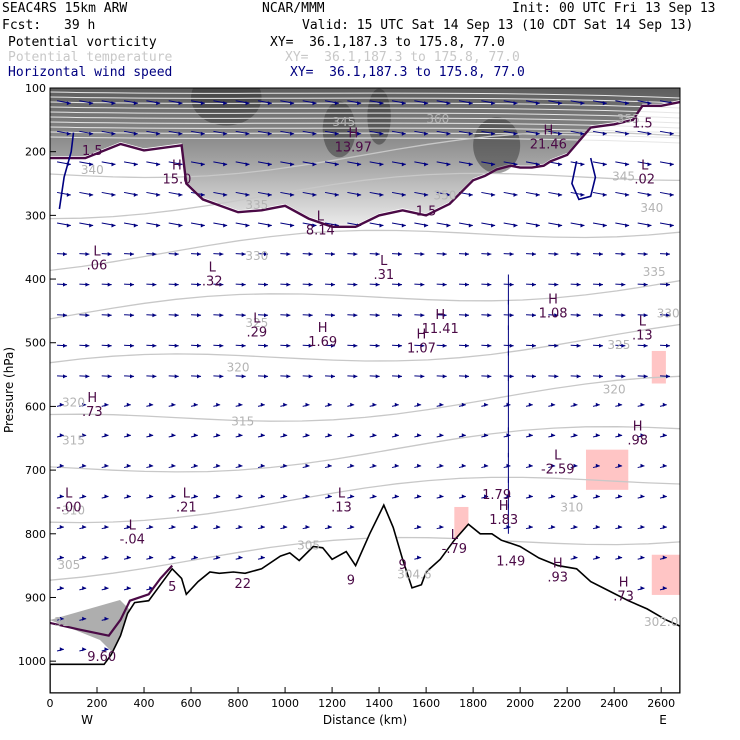 Image resolution: width=740 pixels, height=740 pixels. Describe the element at coordinates (402, 565) in the screenshot. I see `pv-extremum-value: 9` at that location.